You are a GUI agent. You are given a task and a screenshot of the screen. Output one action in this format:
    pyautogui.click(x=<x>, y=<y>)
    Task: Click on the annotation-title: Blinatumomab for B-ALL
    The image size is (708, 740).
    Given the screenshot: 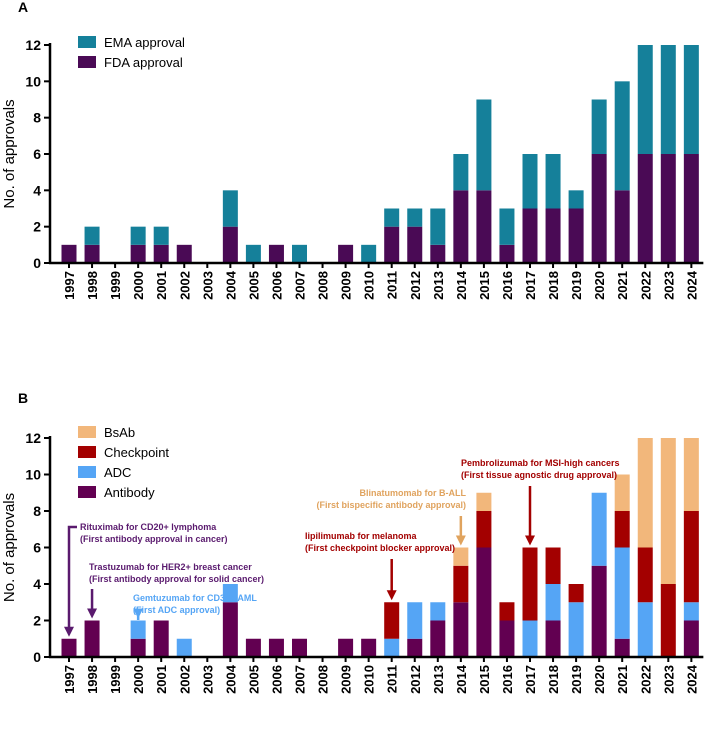 What is the action you would take?
    pyautogui.click(x=413, y=493)
    